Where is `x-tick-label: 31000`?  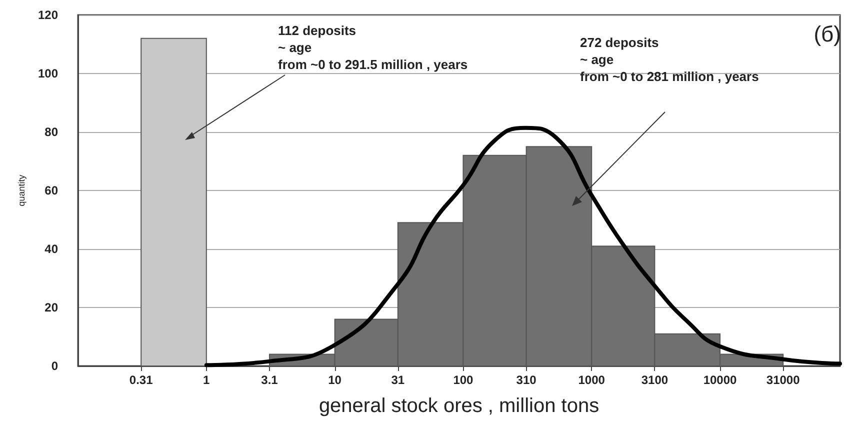 x-tick-label: 31000 is located at coordinates (783, 380).